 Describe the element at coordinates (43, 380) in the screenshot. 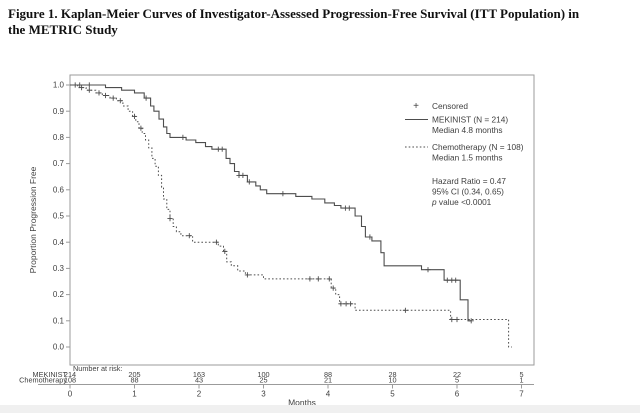

I see `at-risk-row-label: Chemotherapy` at that location.